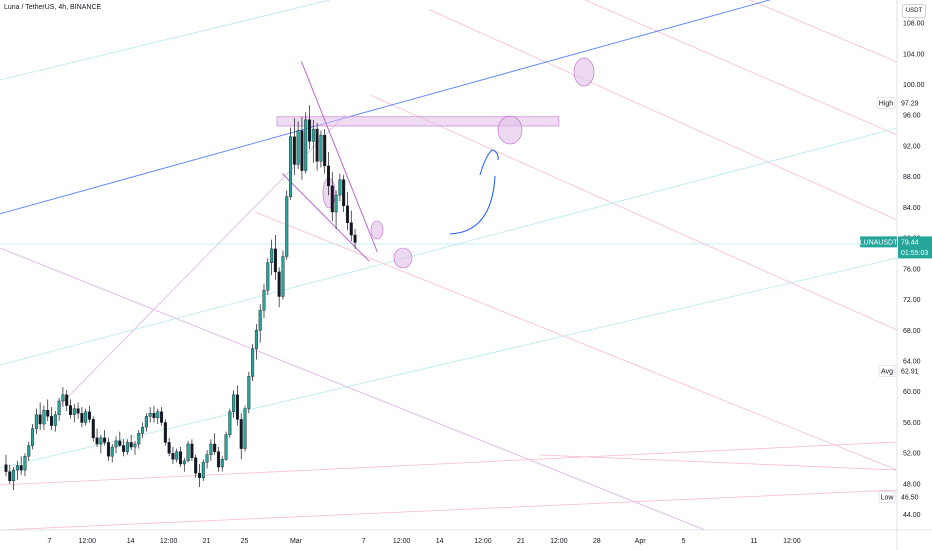 This screenshot has width=932, height=550. What do you see at coordinates (912, 177) in the screenshot?
I see `price-tick-label: 88.00` at bounding box center [912, 177].